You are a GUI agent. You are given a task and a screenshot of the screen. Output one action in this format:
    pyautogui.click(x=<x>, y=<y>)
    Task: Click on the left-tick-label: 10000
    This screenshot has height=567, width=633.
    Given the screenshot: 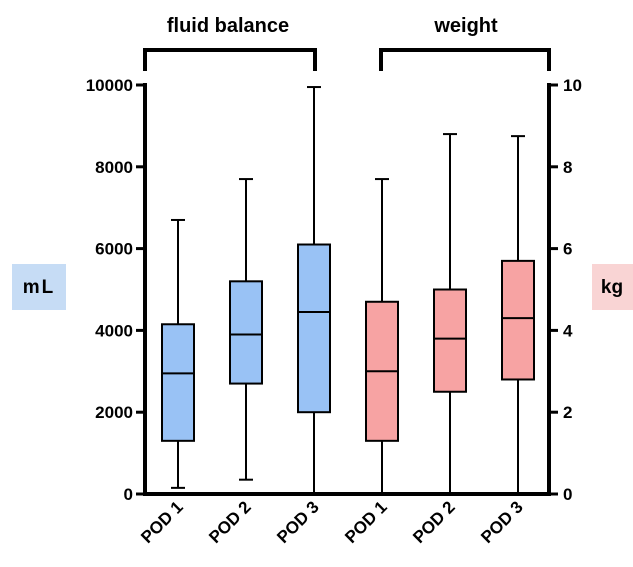 What is the action you would take?
    pyautogui.click(x=109, y=85)
    